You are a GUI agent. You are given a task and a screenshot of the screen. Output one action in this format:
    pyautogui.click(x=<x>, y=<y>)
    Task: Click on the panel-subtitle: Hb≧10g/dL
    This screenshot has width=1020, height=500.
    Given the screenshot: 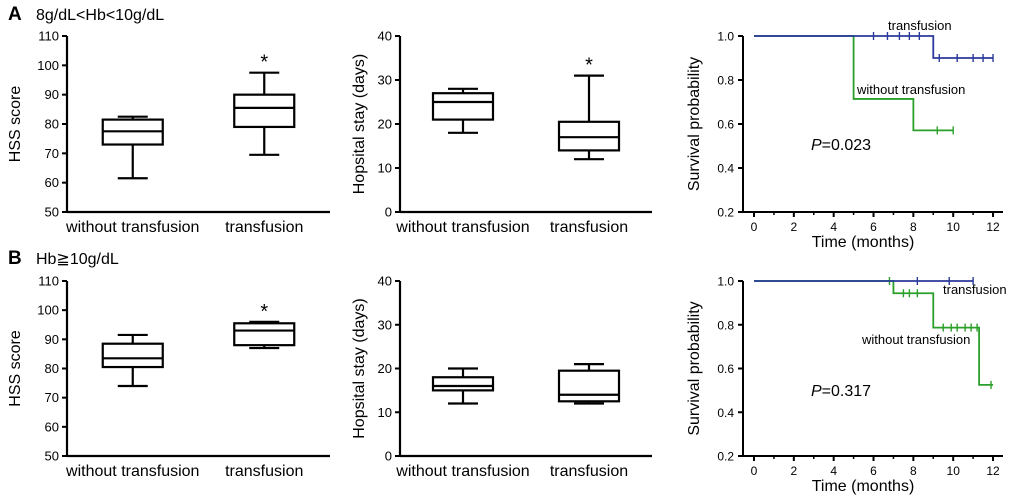 What is the action you would take?
    pyautogui.click(x=77, y=259)
    